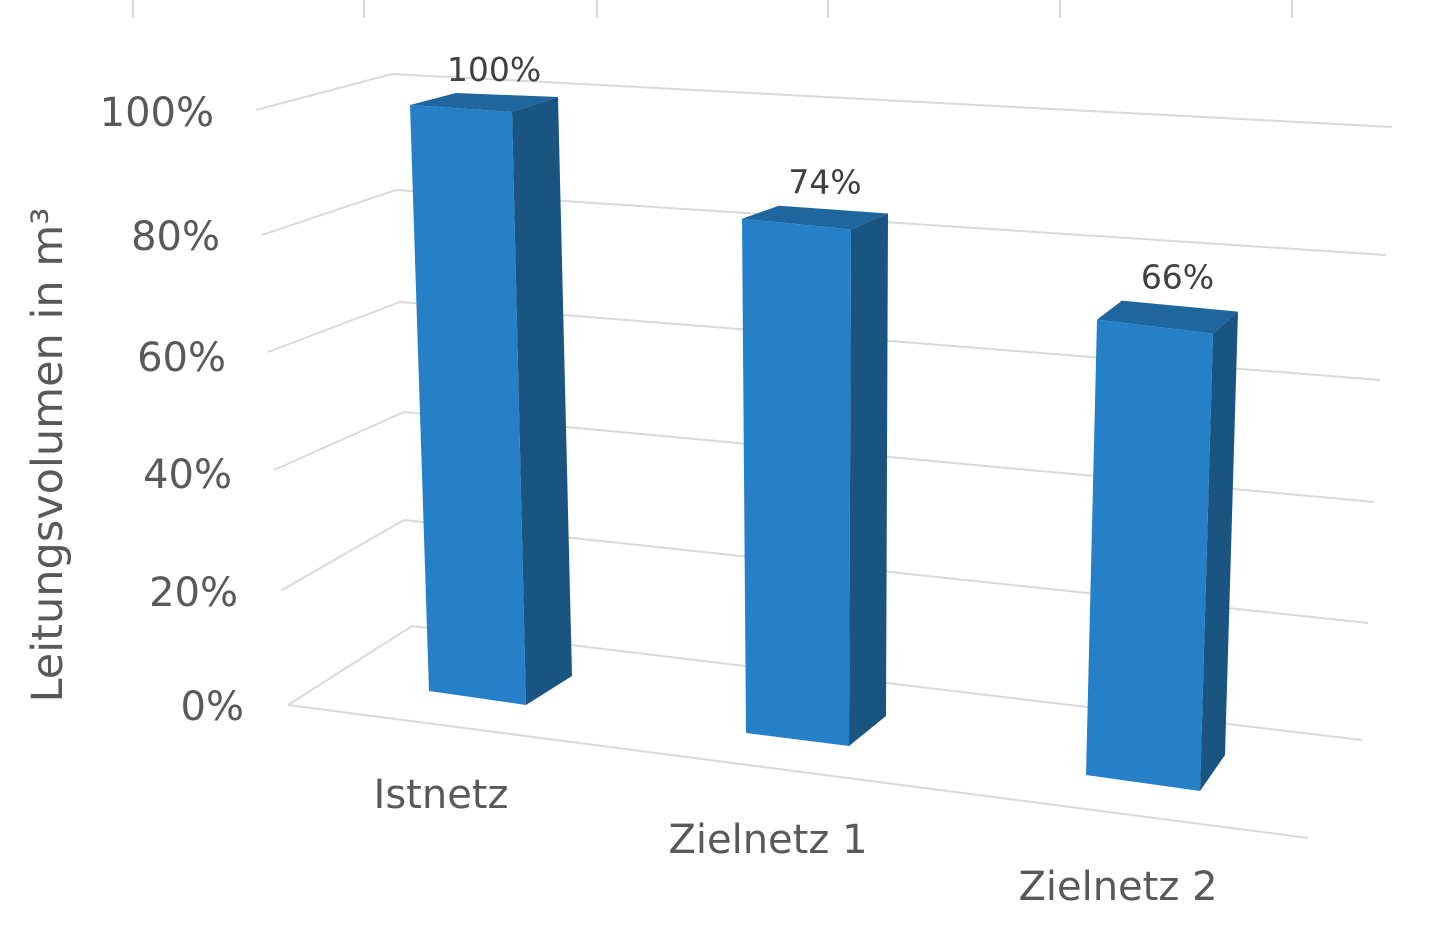  Describe the element at coordinates (175, 237) in the screenshot. I see `y-tick-label: 80%` at that location.